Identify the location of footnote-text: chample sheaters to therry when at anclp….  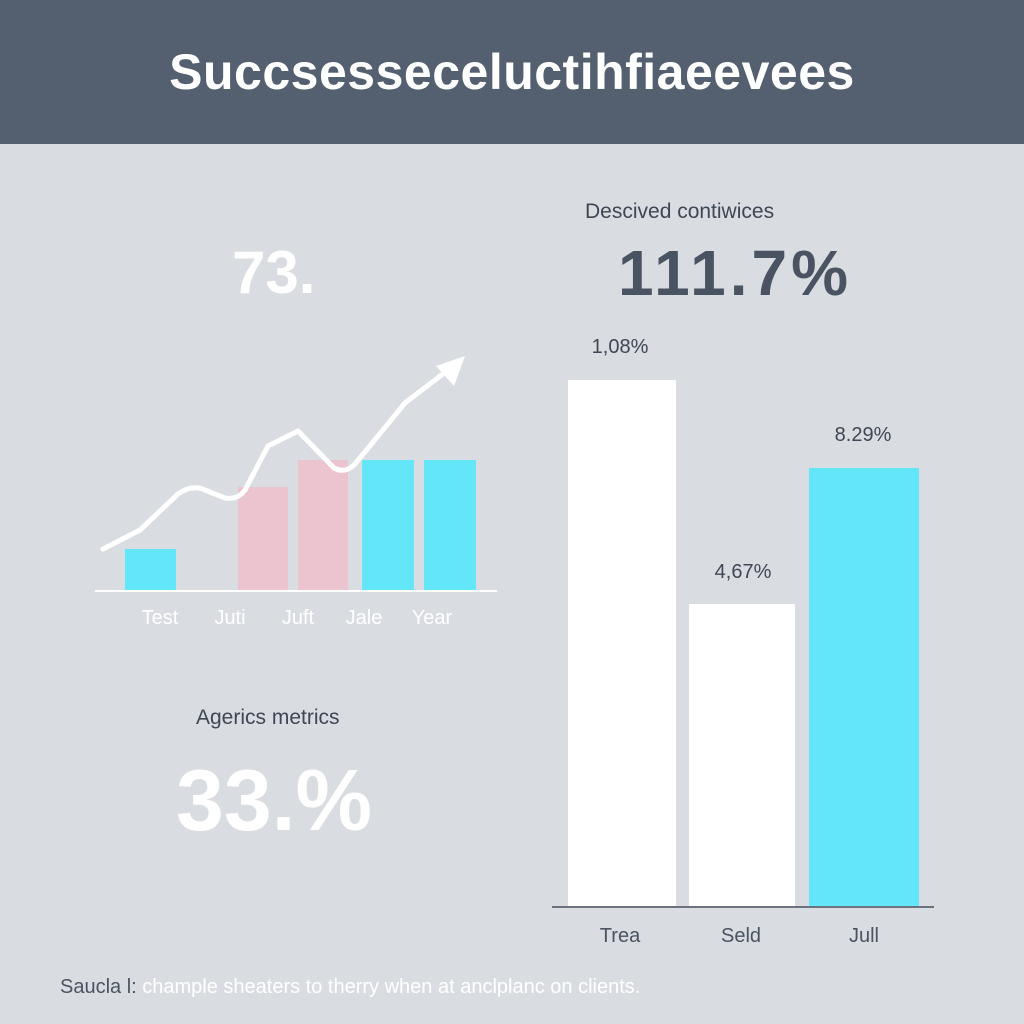
(388, 987).